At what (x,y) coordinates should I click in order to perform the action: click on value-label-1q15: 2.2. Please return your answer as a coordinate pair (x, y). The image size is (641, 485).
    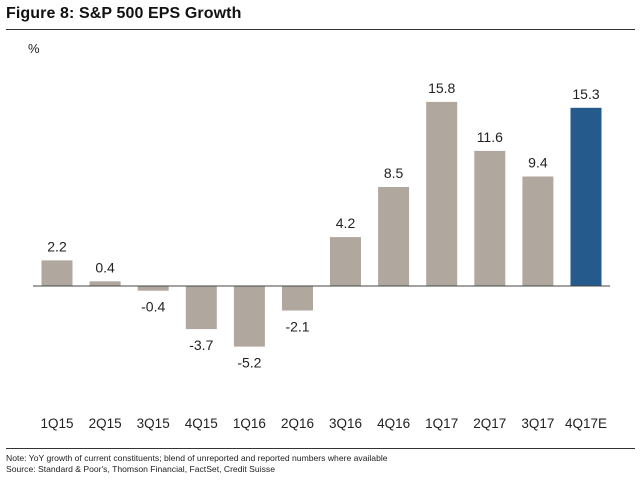
    Looking at the image, I should click on (57, 246).